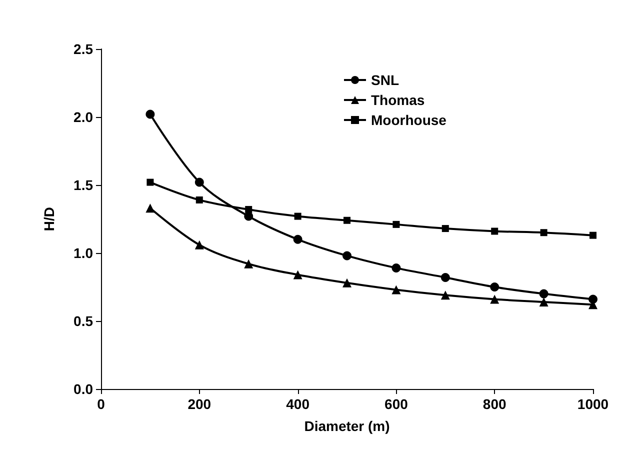 This screenshot has width=631, height=474. Describe the element at coordinates (494, 404) in the screenshot. I see `x-tick-label: 800` at that location.